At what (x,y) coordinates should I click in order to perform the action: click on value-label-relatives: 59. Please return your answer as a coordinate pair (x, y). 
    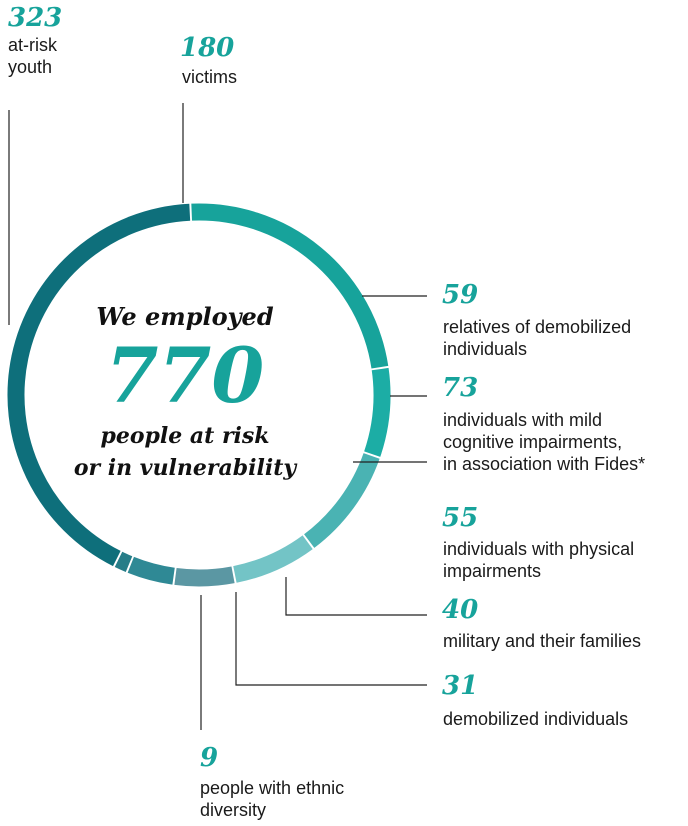
    Looking at the image, I should click on (460, 295).